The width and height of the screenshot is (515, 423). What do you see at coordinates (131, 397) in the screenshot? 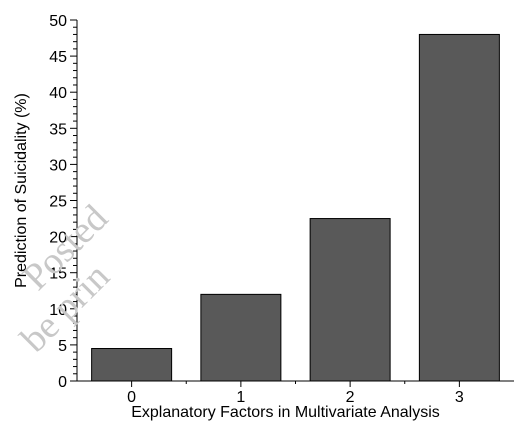
I see `x-tick-label: 0` at bounding box center [131, 397].